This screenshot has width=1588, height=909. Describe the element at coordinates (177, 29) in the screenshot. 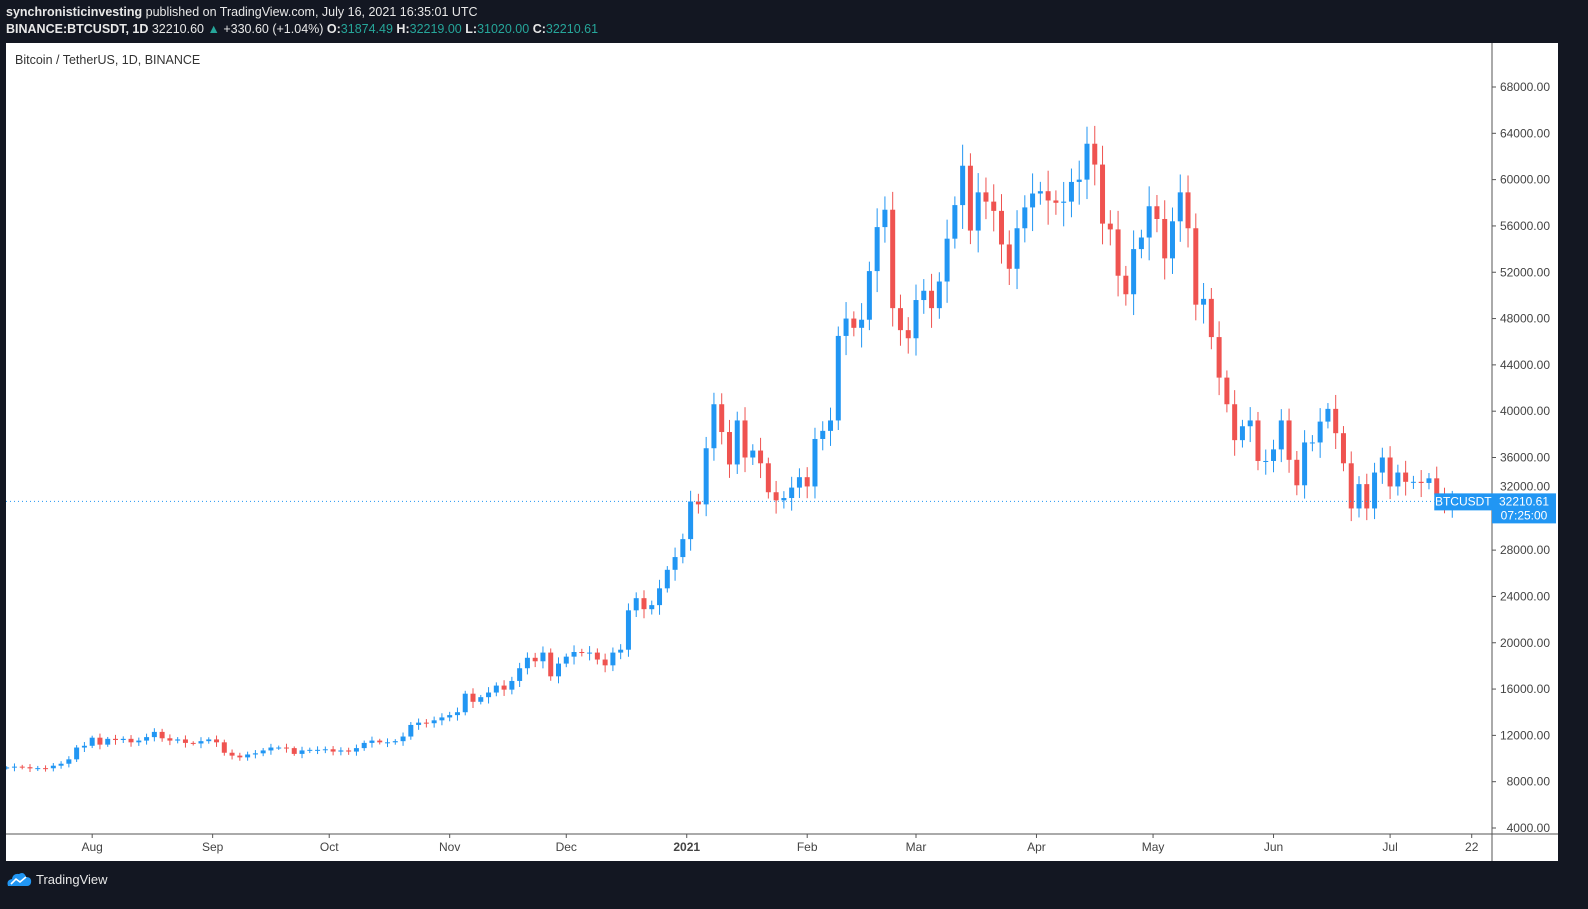

I see `last-price: 32210.60` at that location.